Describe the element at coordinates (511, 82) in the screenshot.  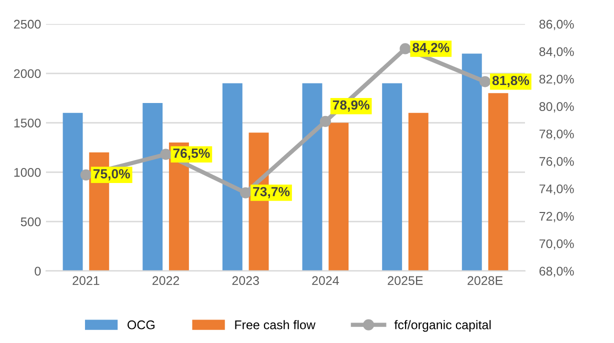
I see `data-label: 81,8%` at that location.